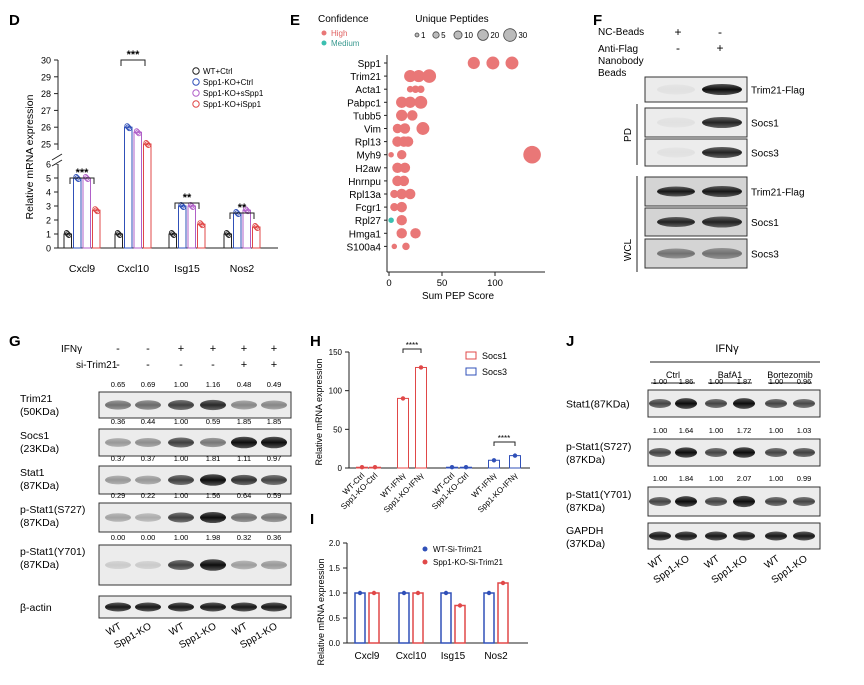 This screenshot has height=685, width=864. What do you see at coordinates (46, 128) in the screenshot?
I see `d-ytick-label: 26` at bounding box center [46, 128].